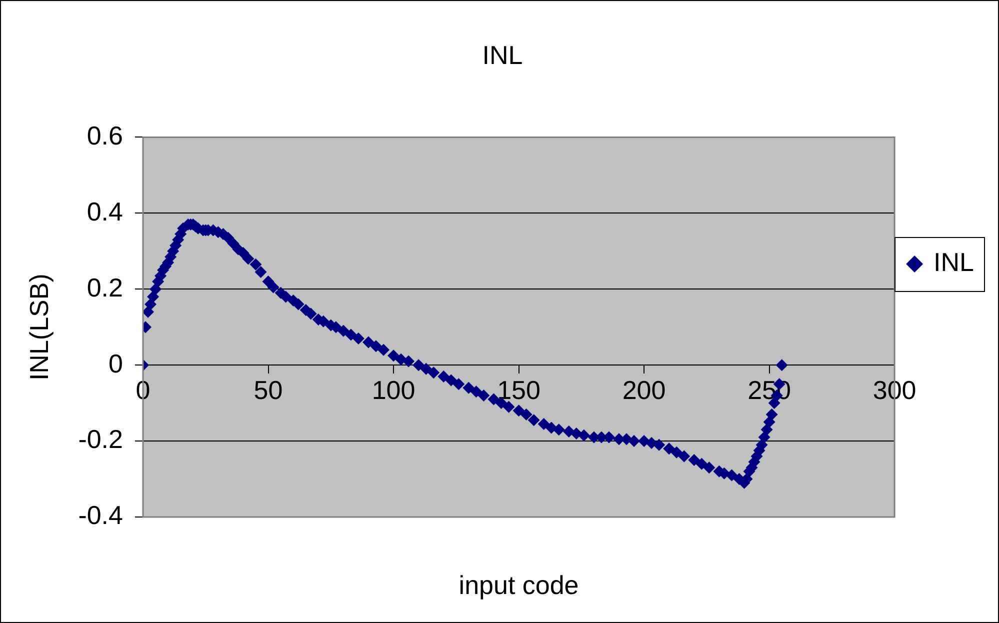  Describe the element at coordinates (394, 389) in the screenshot. I see `x-tick-label: 100` at that location.